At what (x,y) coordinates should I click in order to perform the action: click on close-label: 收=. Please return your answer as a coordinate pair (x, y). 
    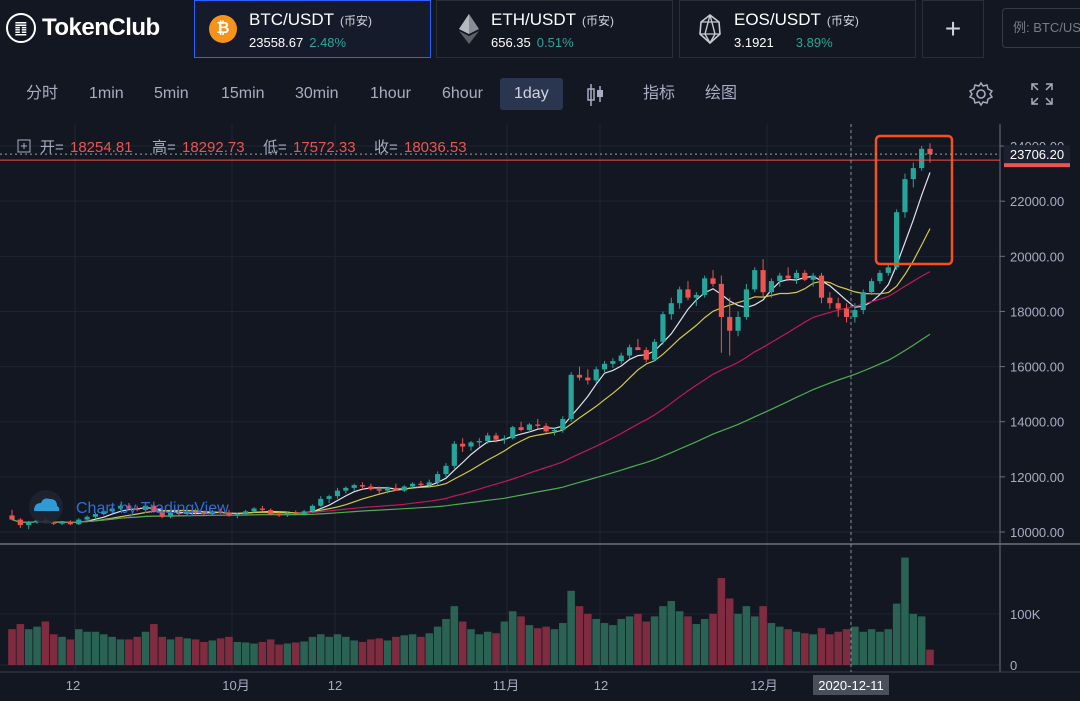
    Looking at the image, I should click on (386, 147).